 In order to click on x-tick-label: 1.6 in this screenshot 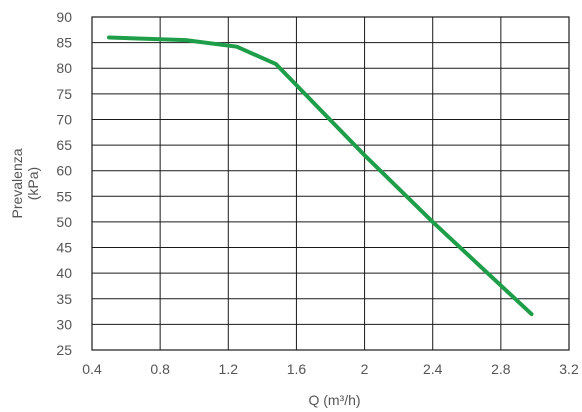, I will do `click(297, 369)`.